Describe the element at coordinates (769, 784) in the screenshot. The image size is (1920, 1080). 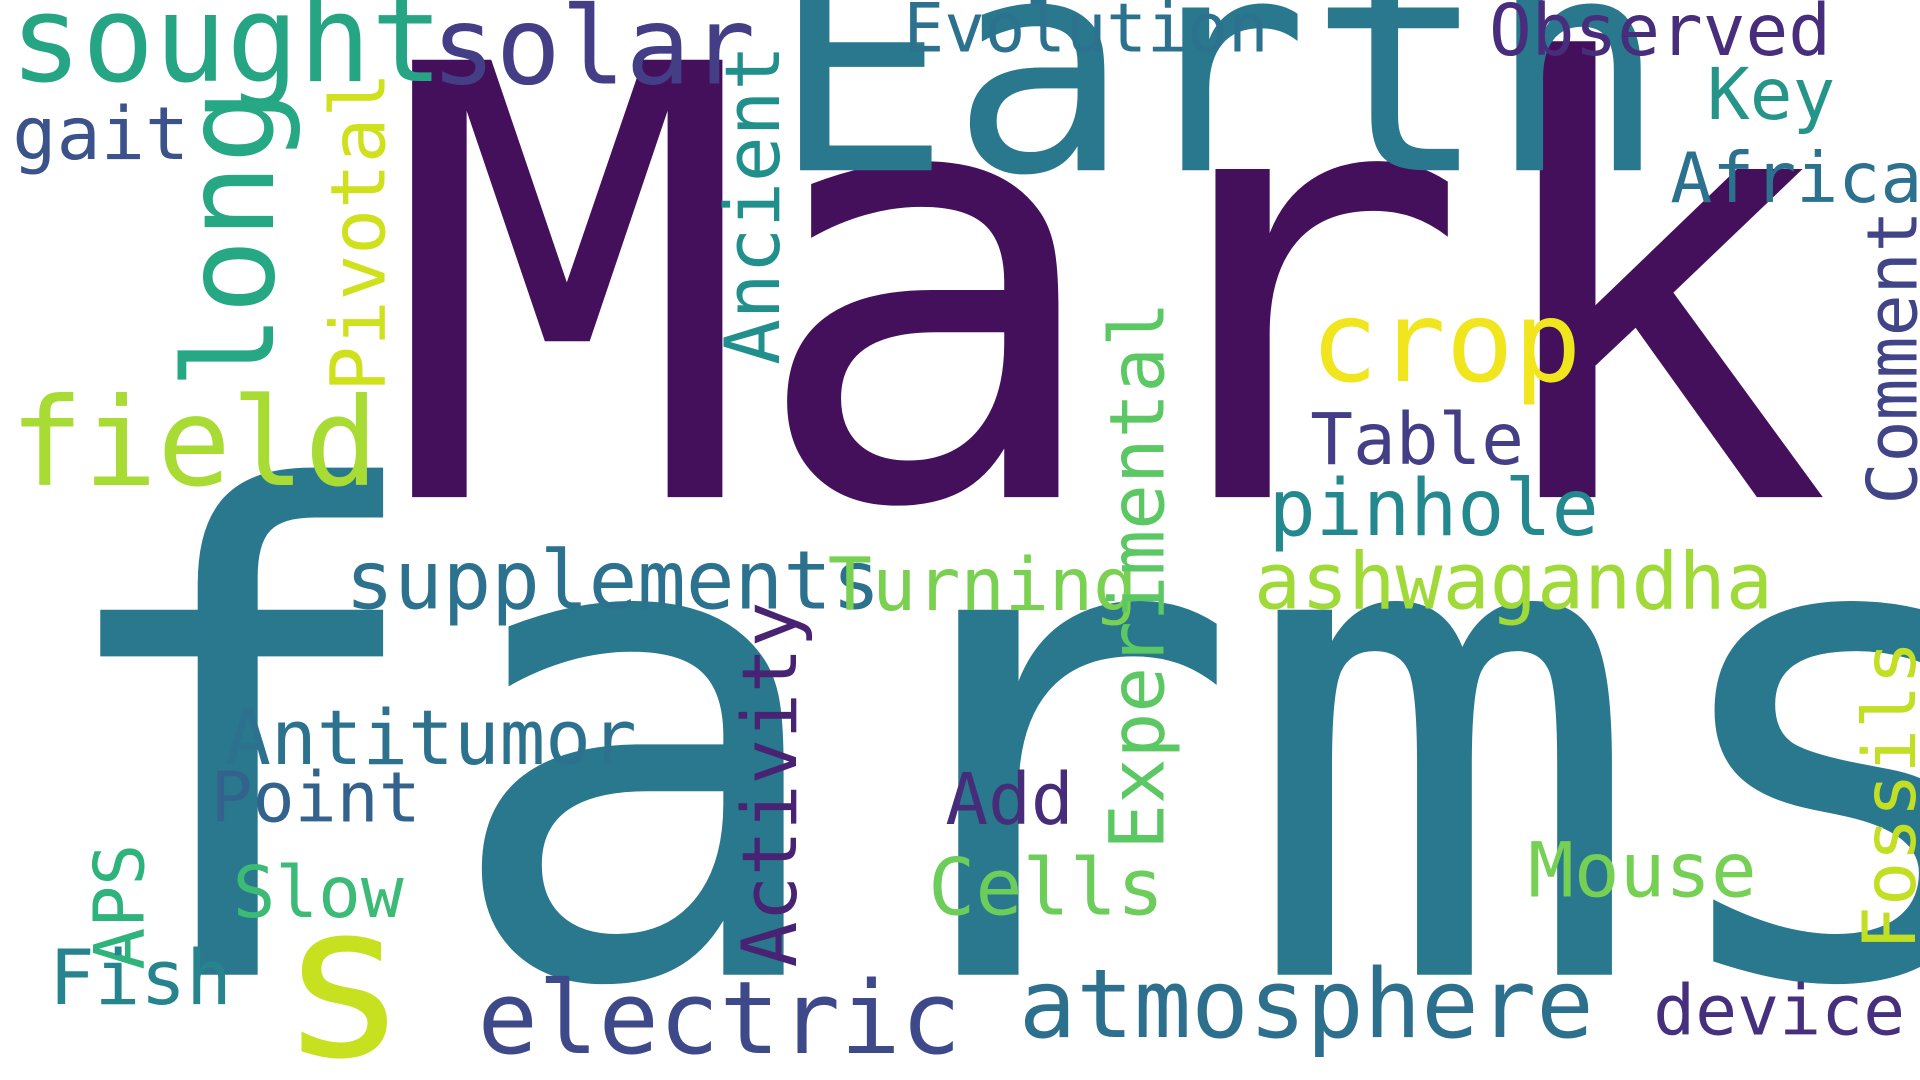
I see `word-activity: Activity` at that location.